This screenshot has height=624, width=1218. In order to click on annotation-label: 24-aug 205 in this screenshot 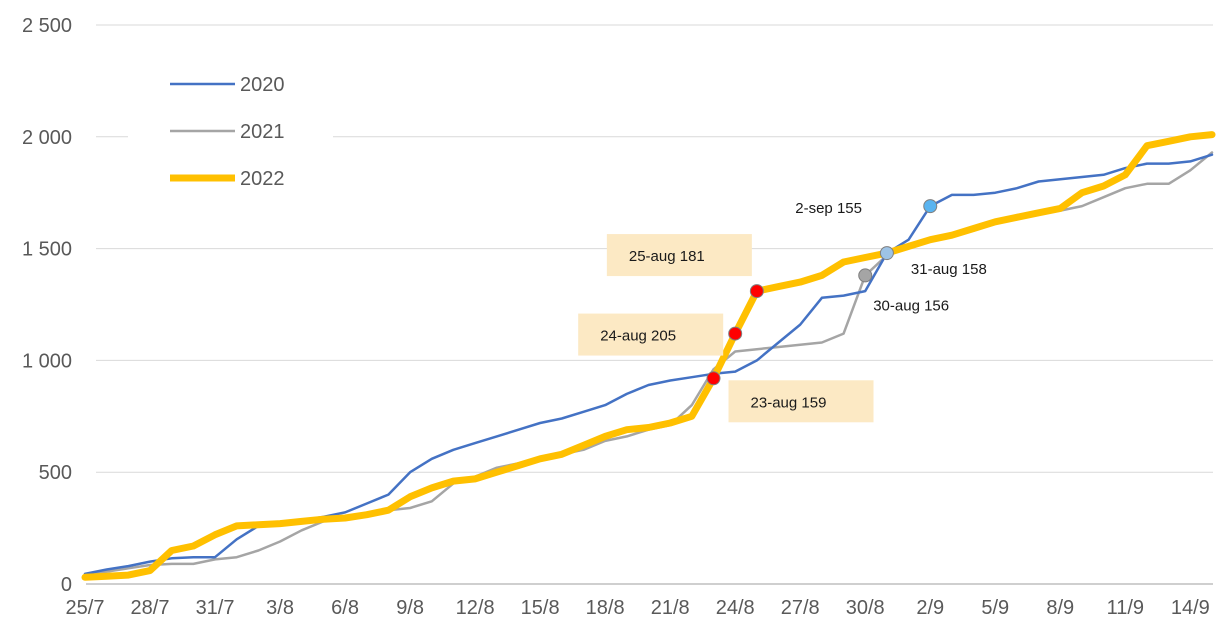, I will do `click(638, 336)`.